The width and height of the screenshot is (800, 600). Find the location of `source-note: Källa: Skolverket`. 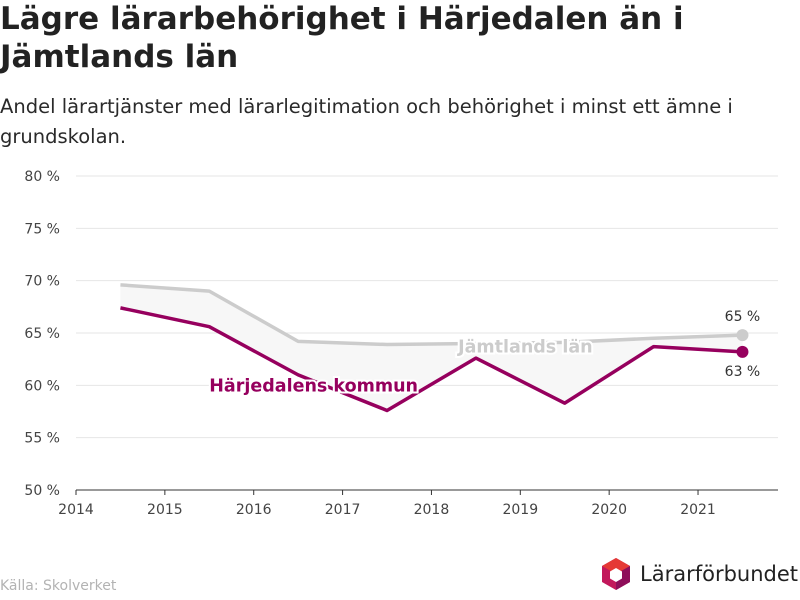

source-note: Källa: Skolverket is located at coordinates (58, 586).